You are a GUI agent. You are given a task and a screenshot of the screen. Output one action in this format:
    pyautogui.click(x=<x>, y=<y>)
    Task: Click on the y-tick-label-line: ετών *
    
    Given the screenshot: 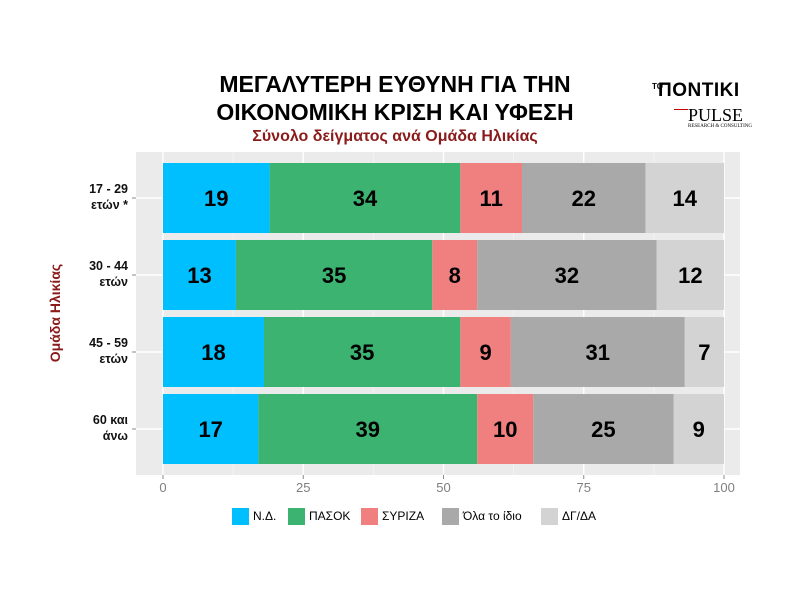 What is the action you would take?
    pyautogui.click(x=109, y=205)
    